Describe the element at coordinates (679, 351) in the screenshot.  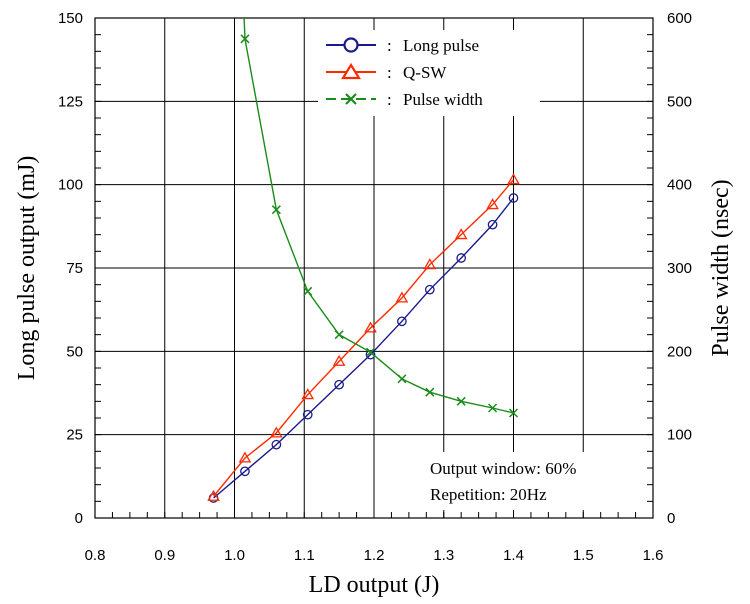
I see `y2-tick-label: 200` at that location.